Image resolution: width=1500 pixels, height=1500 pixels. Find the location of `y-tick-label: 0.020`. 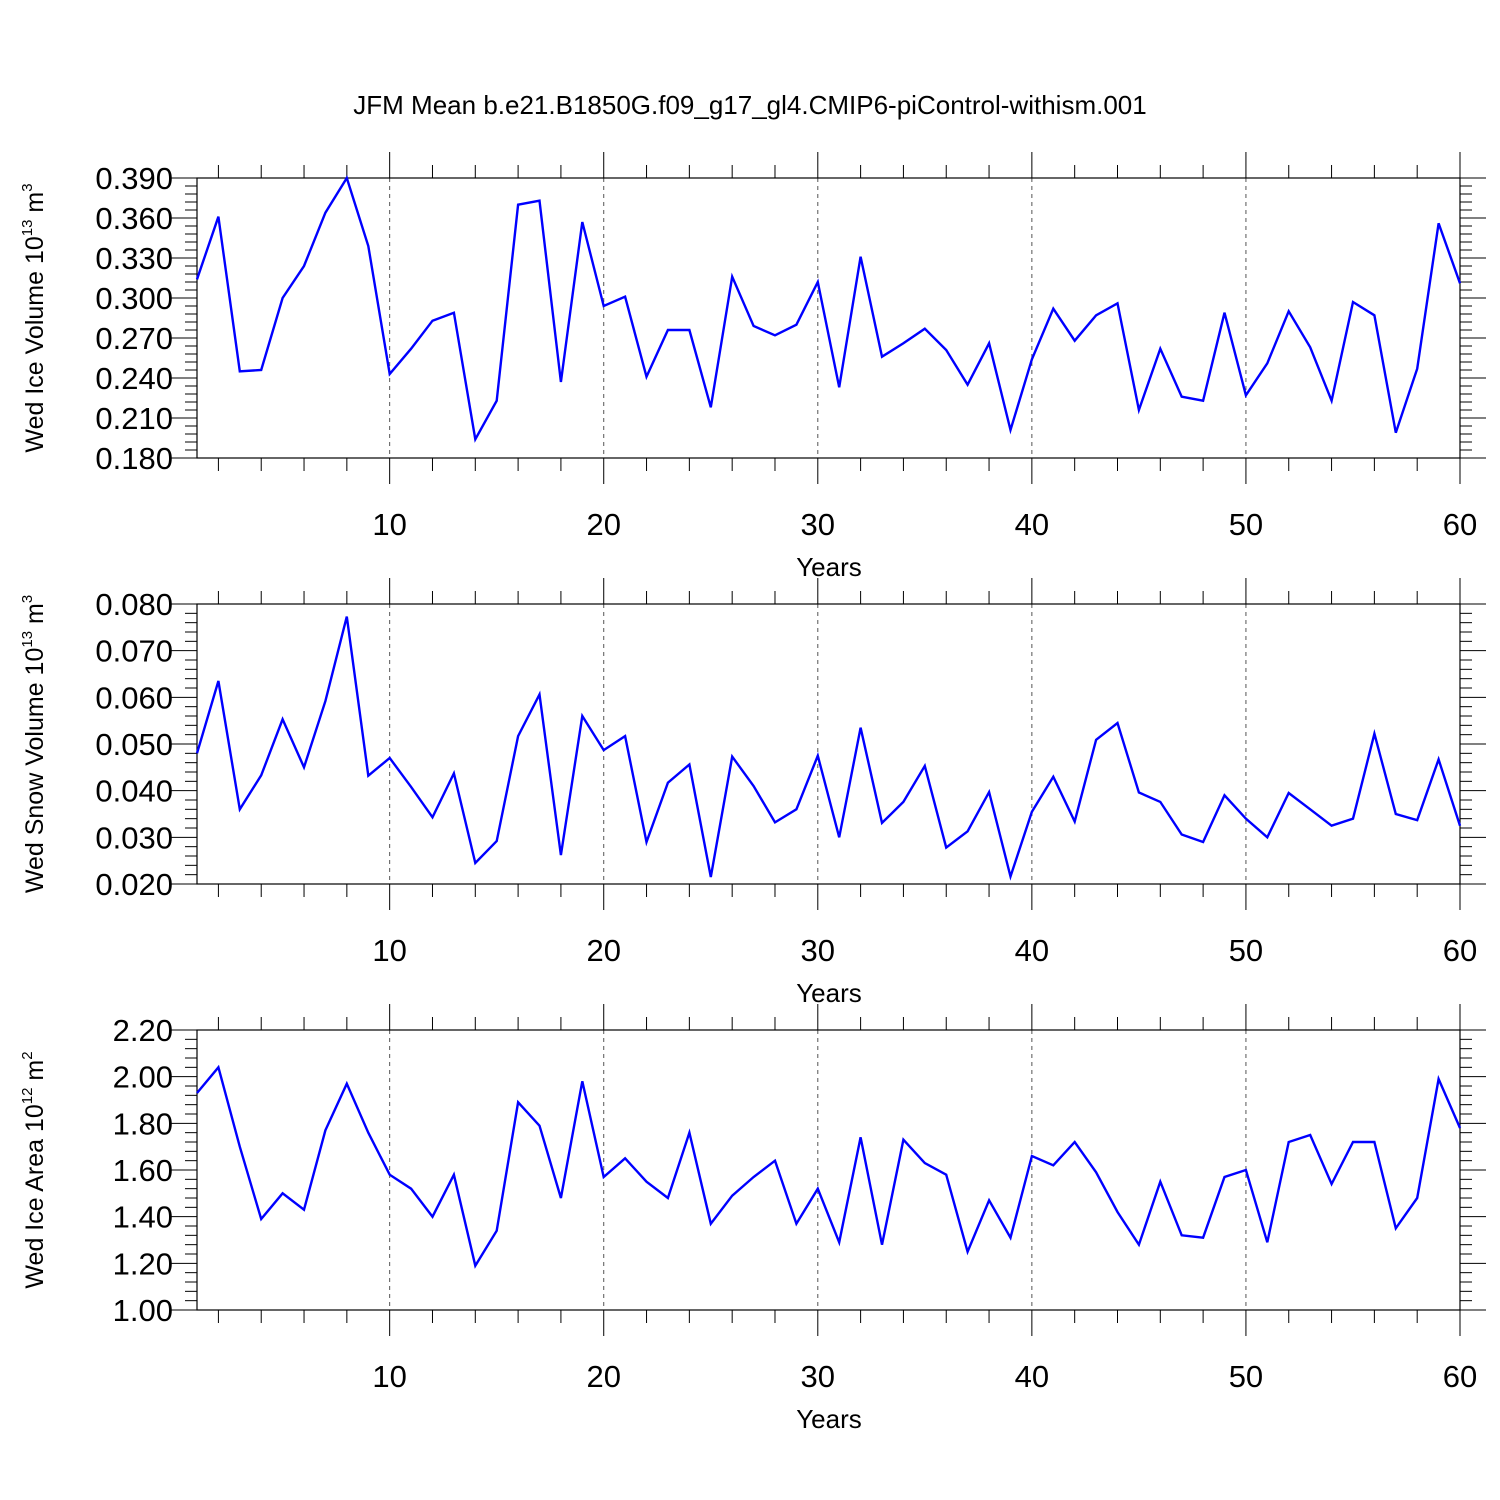

y-tick-label: 0.020 is located at coordinates (134, 884).